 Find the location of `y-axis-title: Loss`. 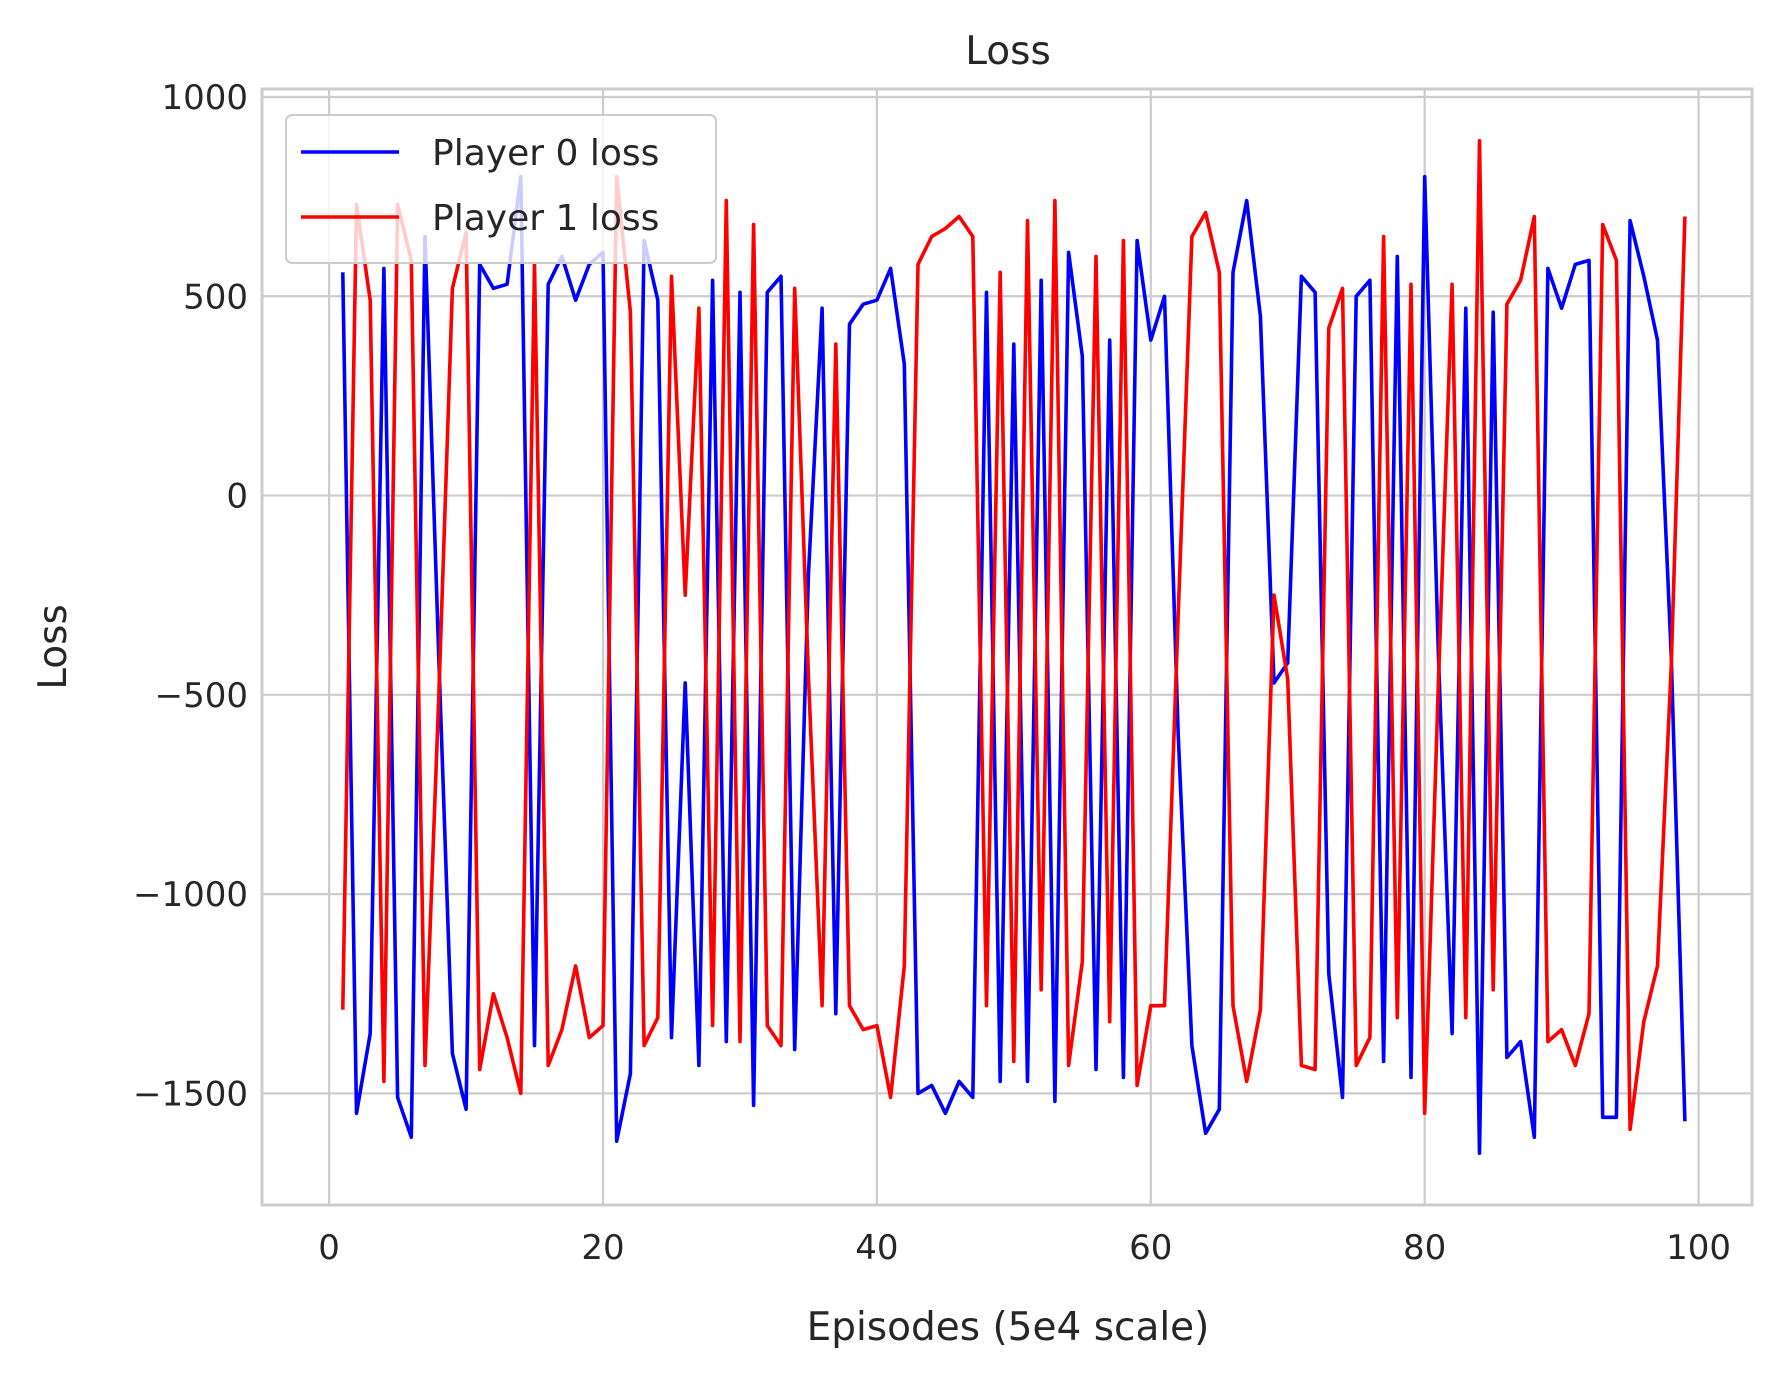

y-axis-title: Loss is located at coordinates (53, 647).